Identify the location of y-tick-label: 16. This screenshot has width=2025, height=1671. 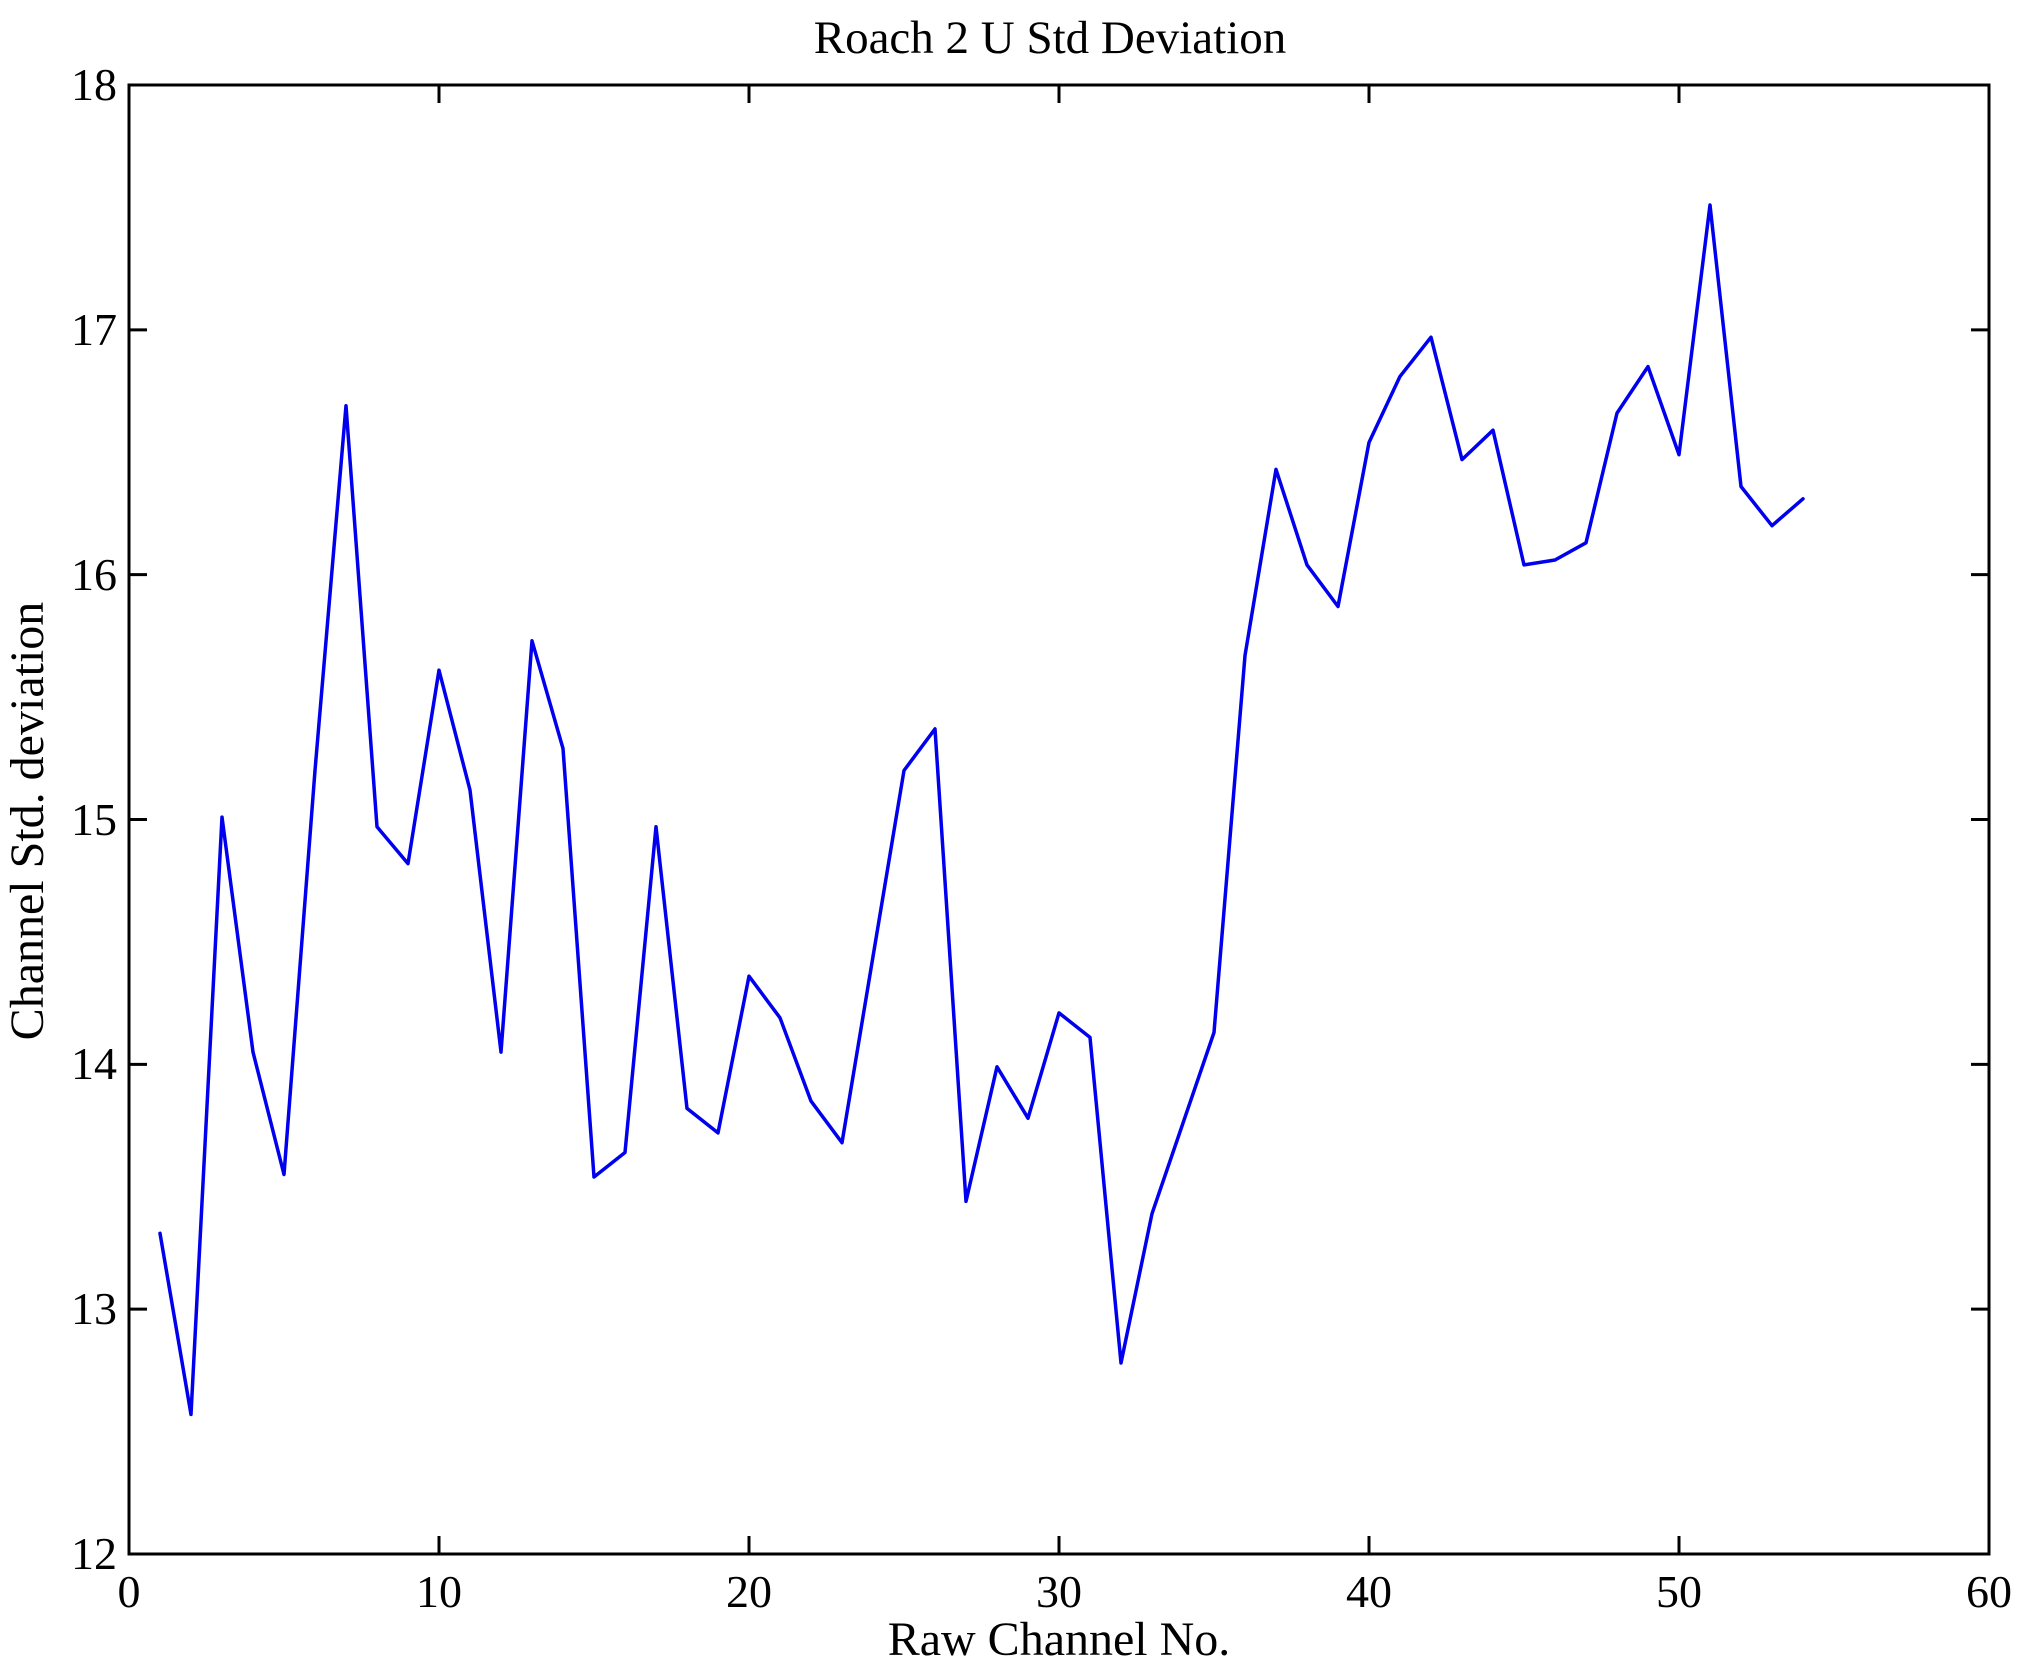
(94, 574).